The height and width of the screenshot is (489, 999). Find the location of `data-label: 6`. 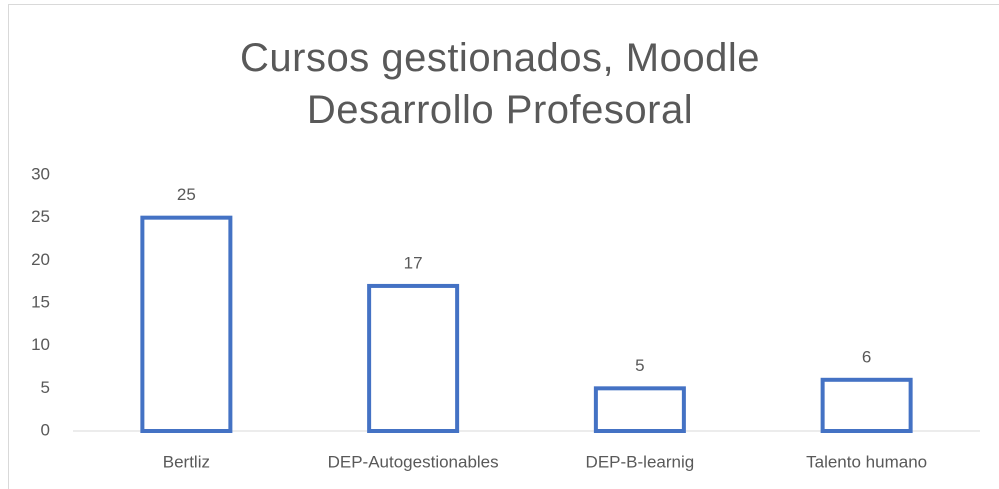

data-label: 6 is located at coordinates (866, 356).